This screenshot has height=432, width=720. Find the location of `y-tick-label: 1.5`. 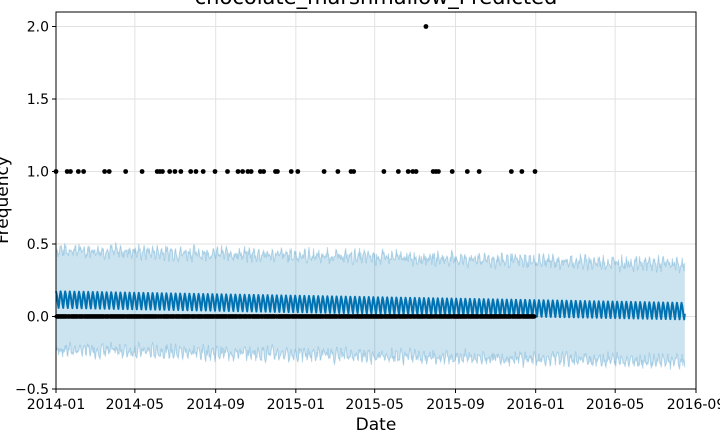

y-tick-label: 1.5 is located at coordinates (38, 100).